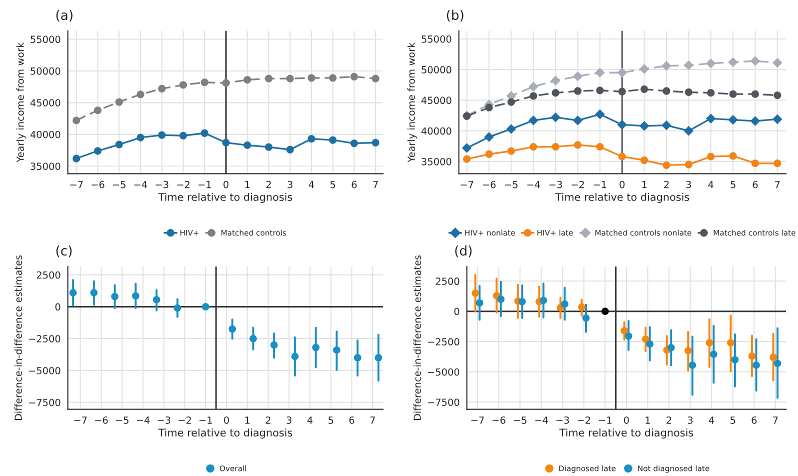  Describe the element at coordinates (463, 251) in the screenshot. I see `chart-title: (d)` at that location.